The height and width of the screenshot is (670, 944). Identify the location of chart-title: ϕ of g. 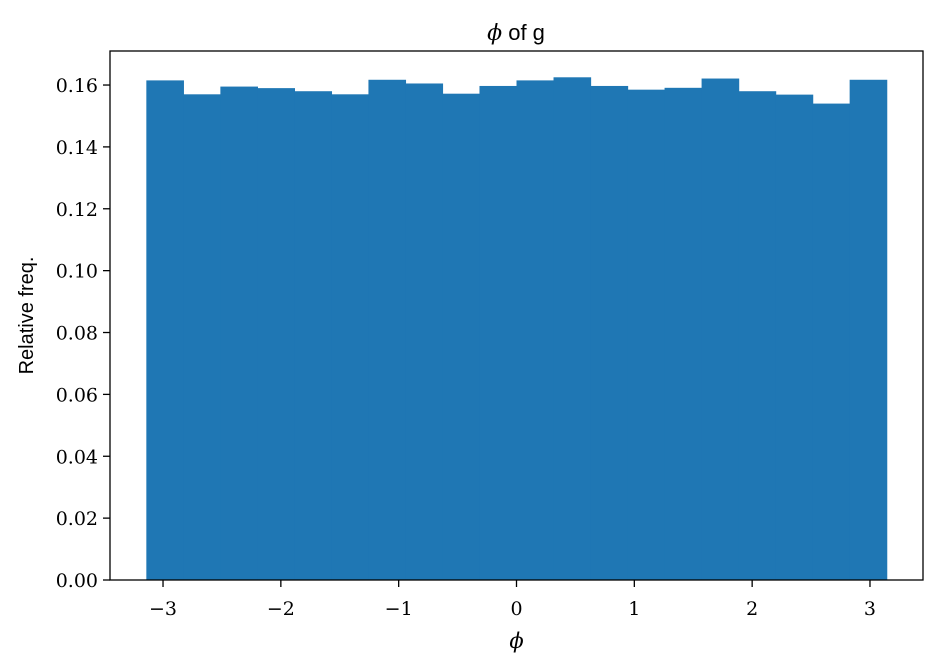
(516, 33).